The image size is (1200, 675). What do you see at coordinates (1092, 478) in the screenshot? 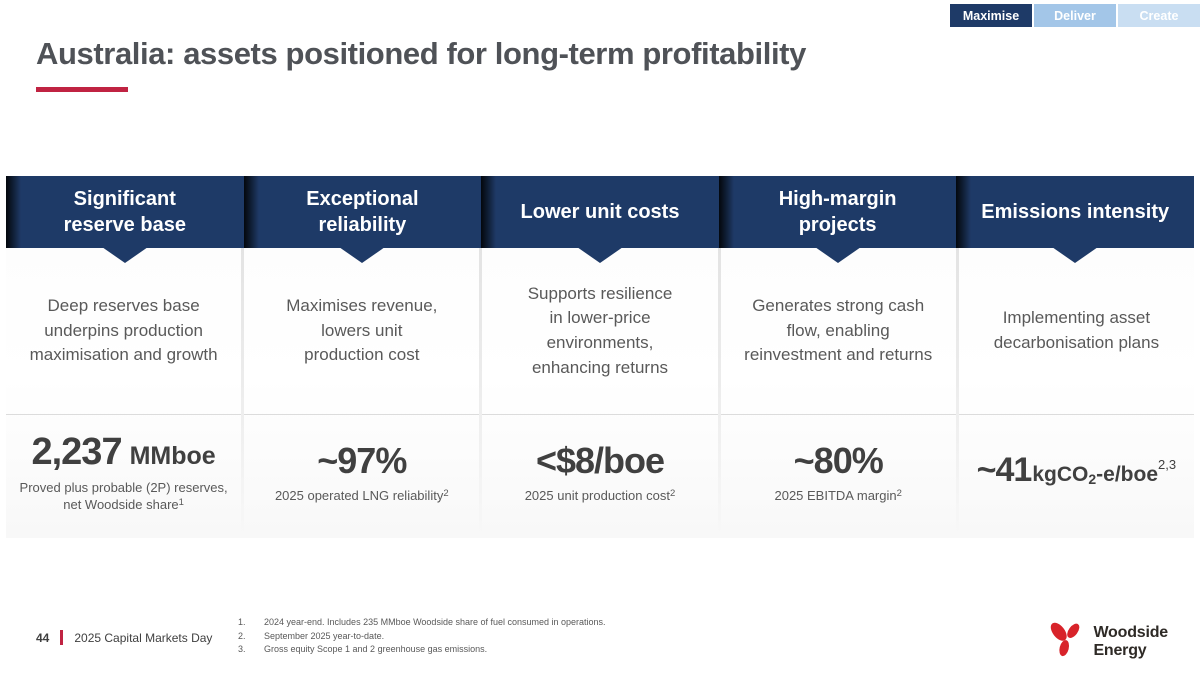
I see `stat-unit-subscript: 2` at bounding box center [1092, 478].